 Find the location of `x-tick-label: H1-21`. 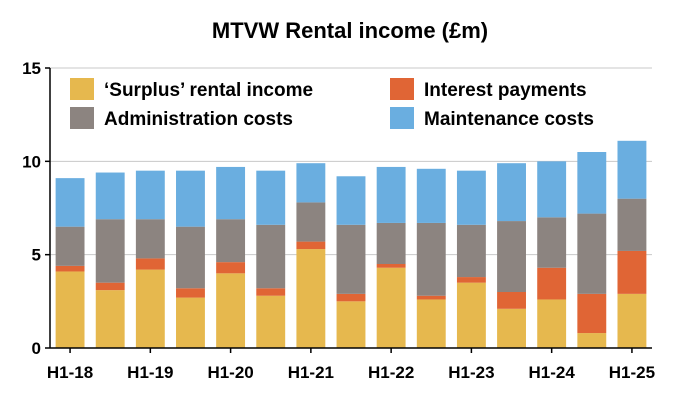

x-tick-label: H1-21 is located at coordinates (311, 372).